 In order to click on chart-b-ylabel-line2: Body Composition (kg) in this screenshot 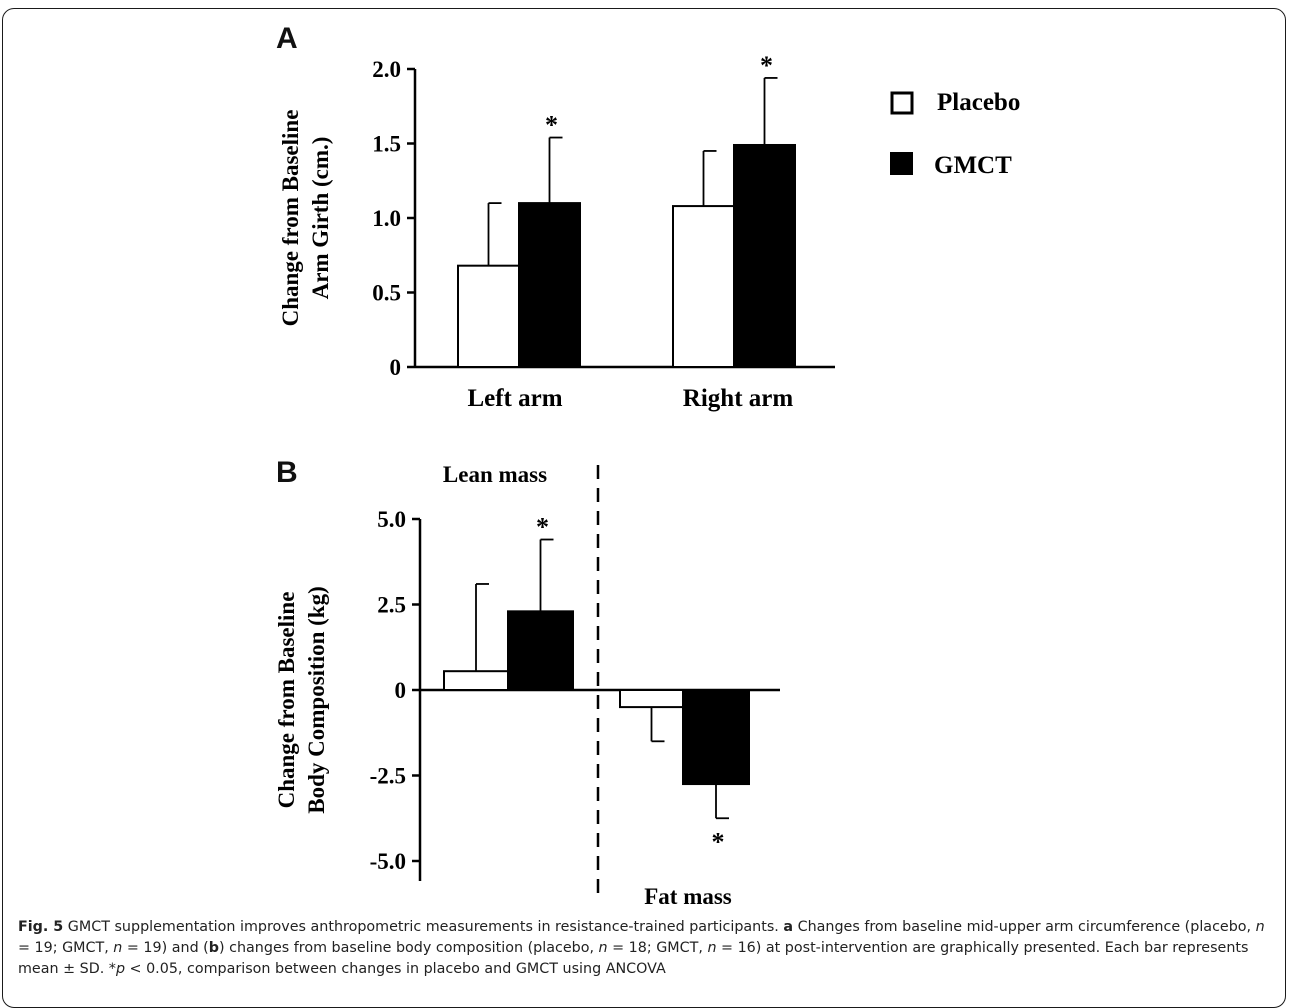, I will do `click(316, 699)`.